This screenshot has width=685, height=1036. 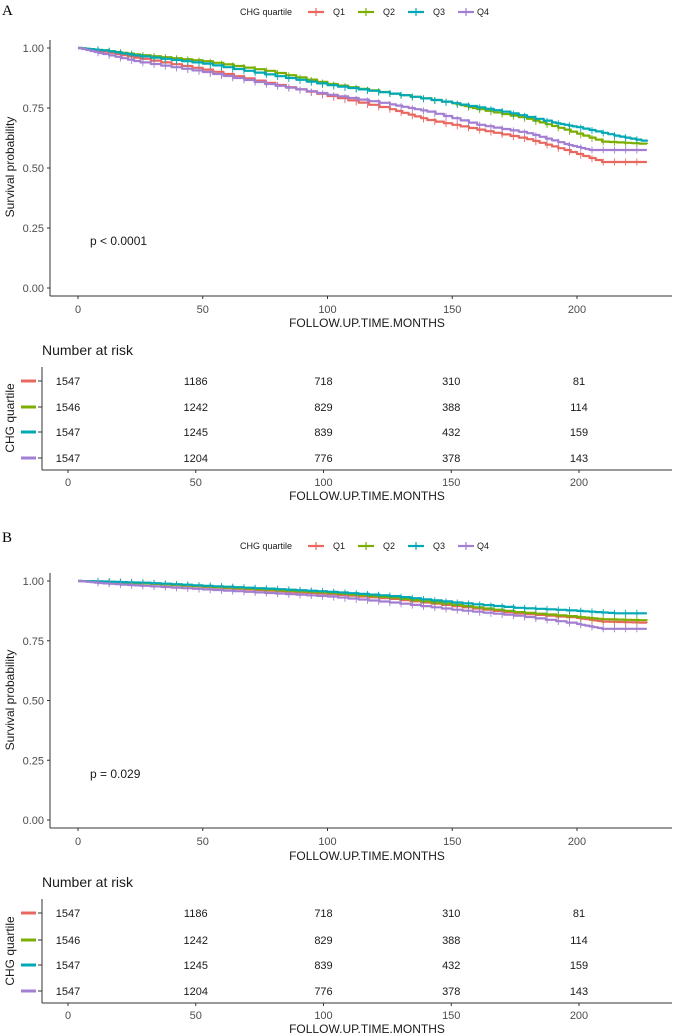 What do you see at coordinates (451, 459) in the screenshot?
I see `risk-count: 378` at bounding box center [451, 459].